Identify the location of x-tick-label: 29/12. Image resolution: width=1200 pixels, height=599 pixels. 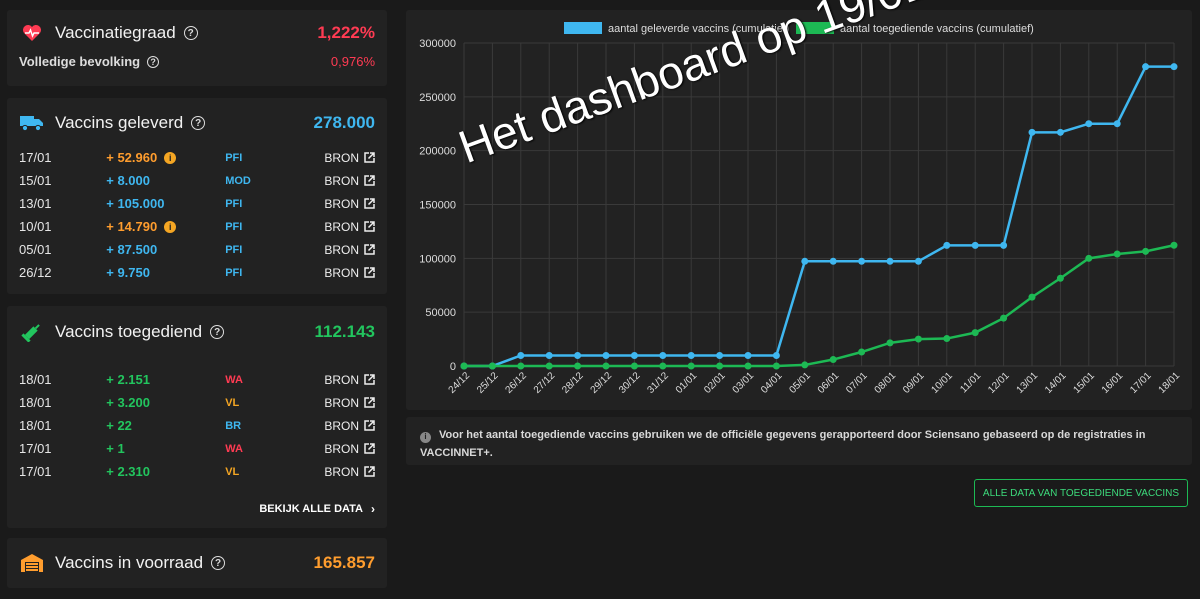
(602, 383).